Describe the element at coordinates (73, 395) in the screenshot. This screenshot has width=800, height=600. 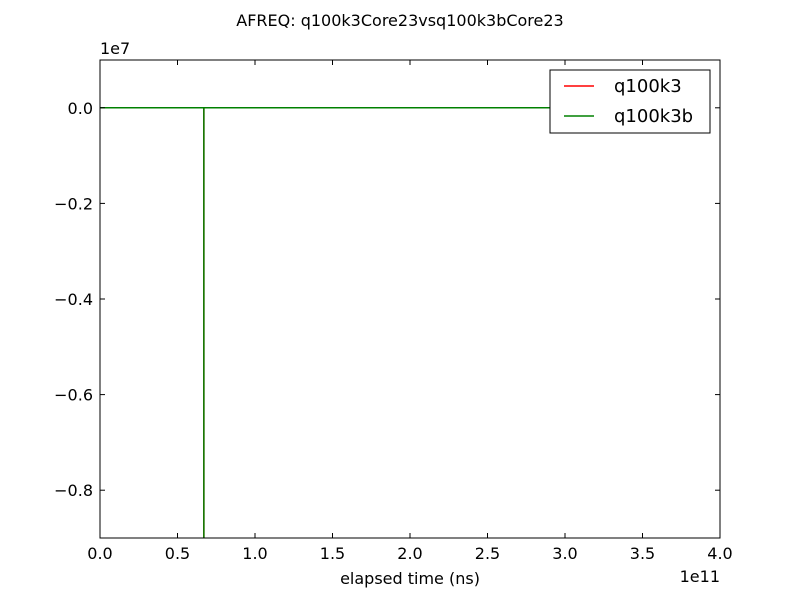
I see `y-tick-label: −0.6` at that location.